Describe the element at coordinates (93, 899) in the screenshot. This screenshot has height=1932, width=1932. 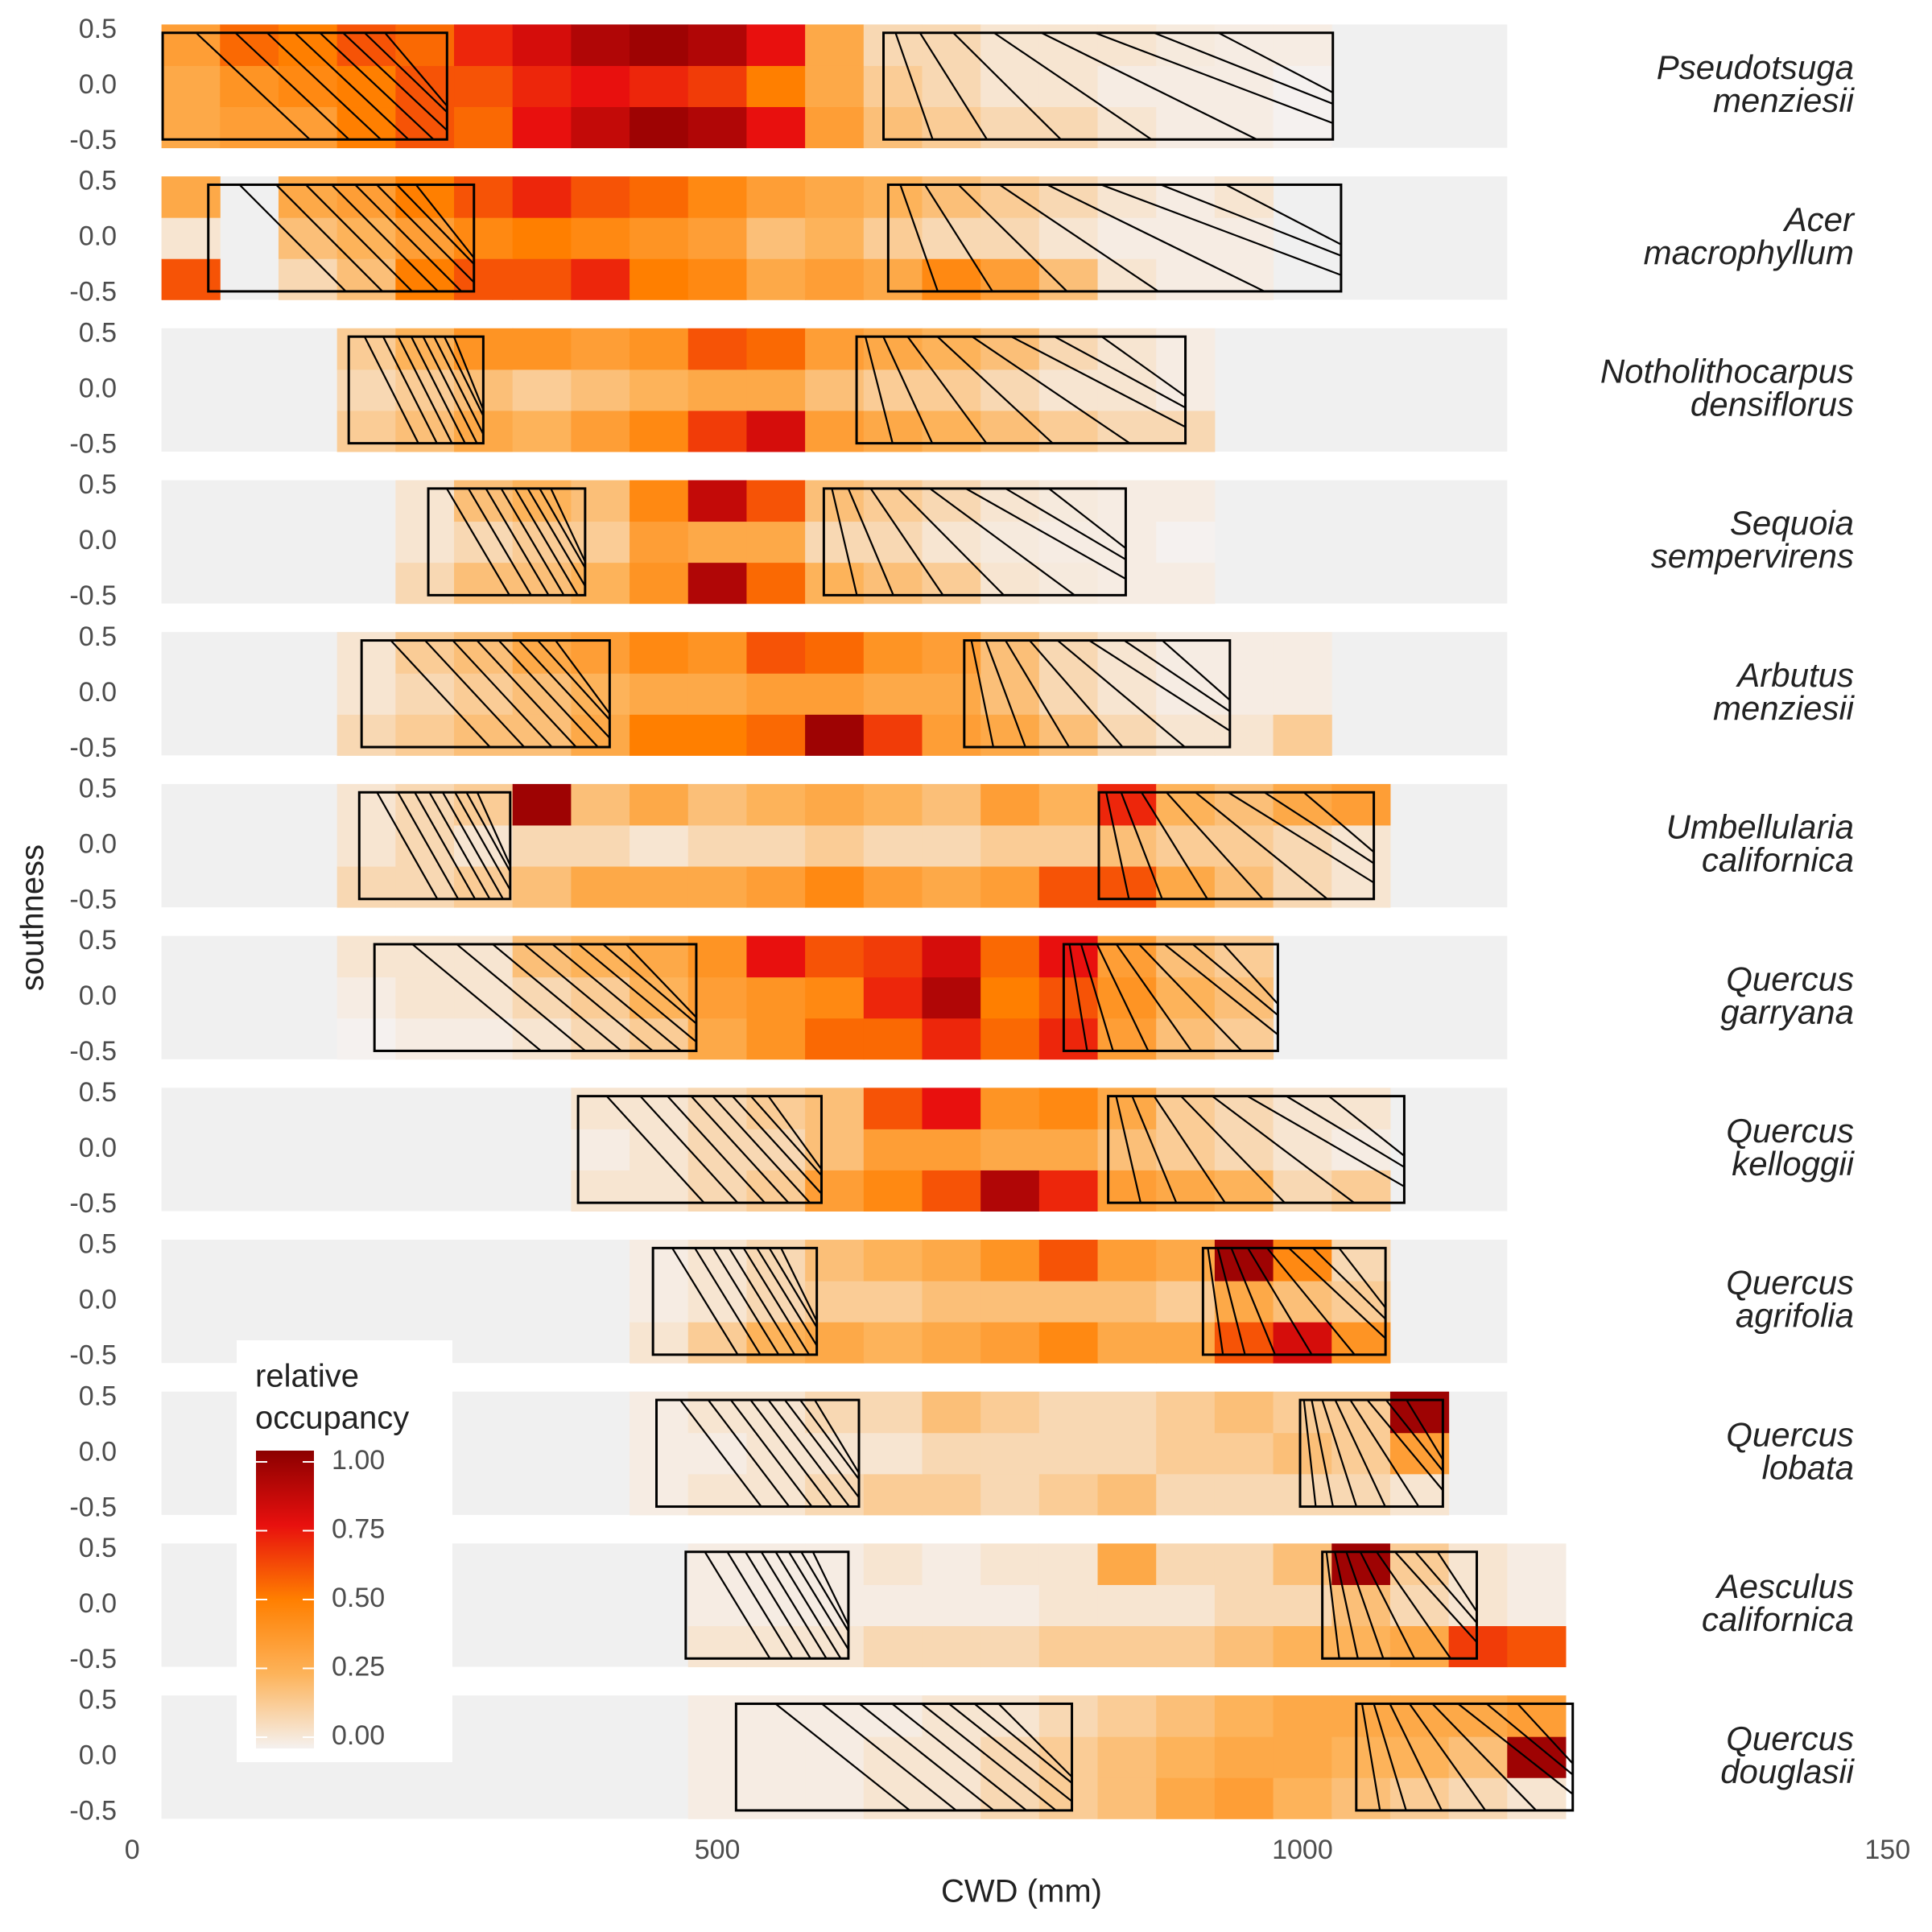
I see `y-tick-label: -0.5` at that location.